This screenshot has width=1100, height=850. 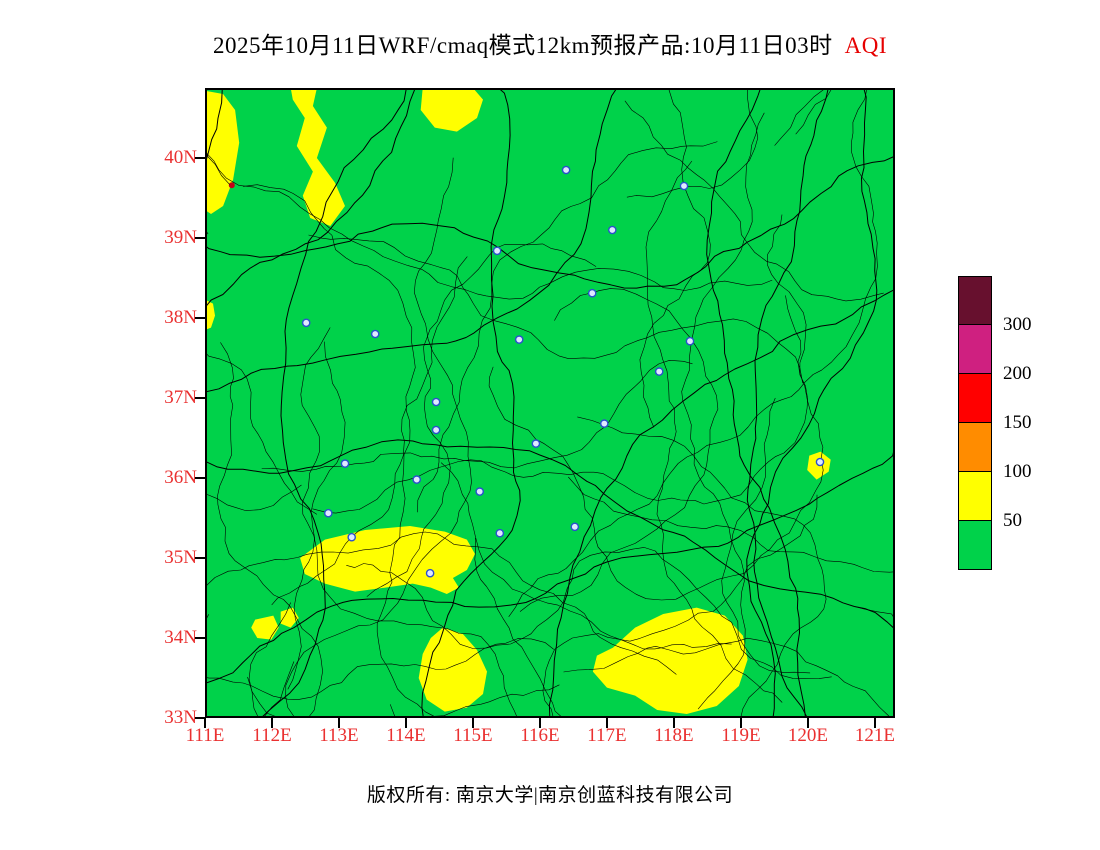 I want to click on lon-tick-label: 121E, so click(x=874, y=735).